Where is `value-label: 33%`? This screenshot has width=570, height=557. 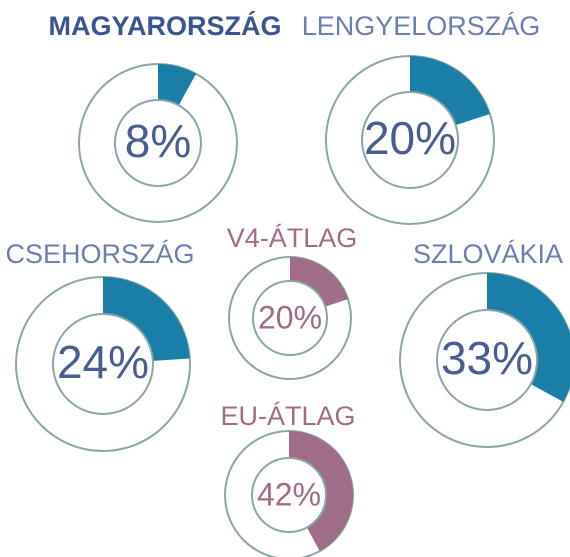
value-label: 33% is located at coordinates (487, 358).